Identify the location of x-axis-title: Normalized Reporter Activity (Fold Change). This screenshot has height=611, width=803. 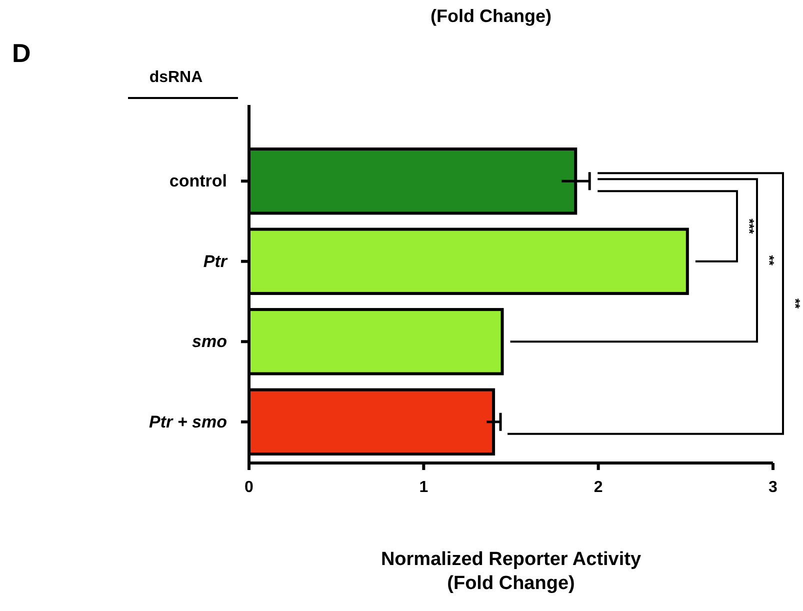
(511, 571).